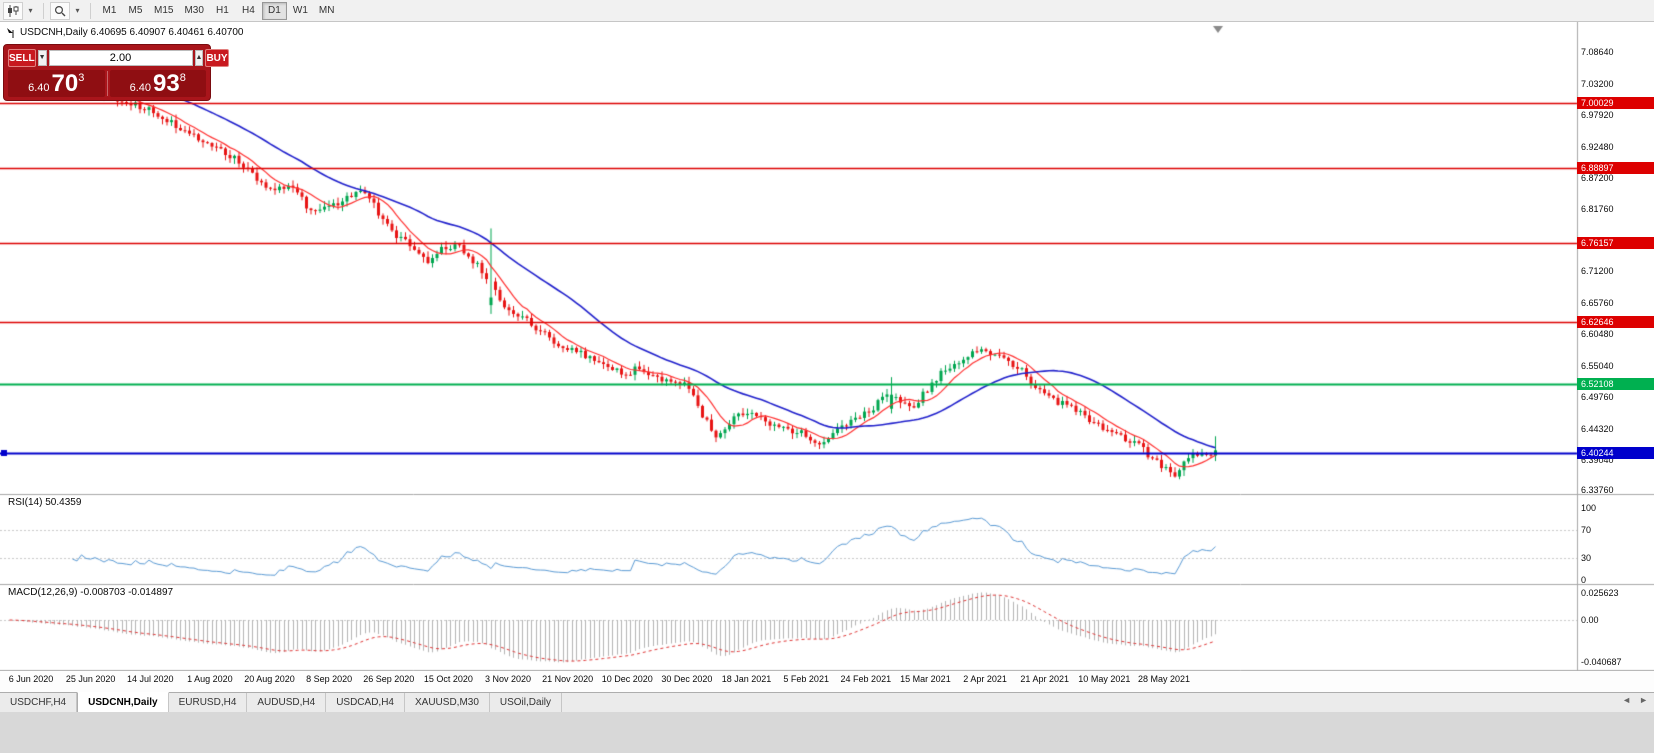  What do you see at coordinates (365, 702) in the screenshot?
I see `chart-tab-usdcad-h4: USDCAD,H4` at bounding box center [365, 702].